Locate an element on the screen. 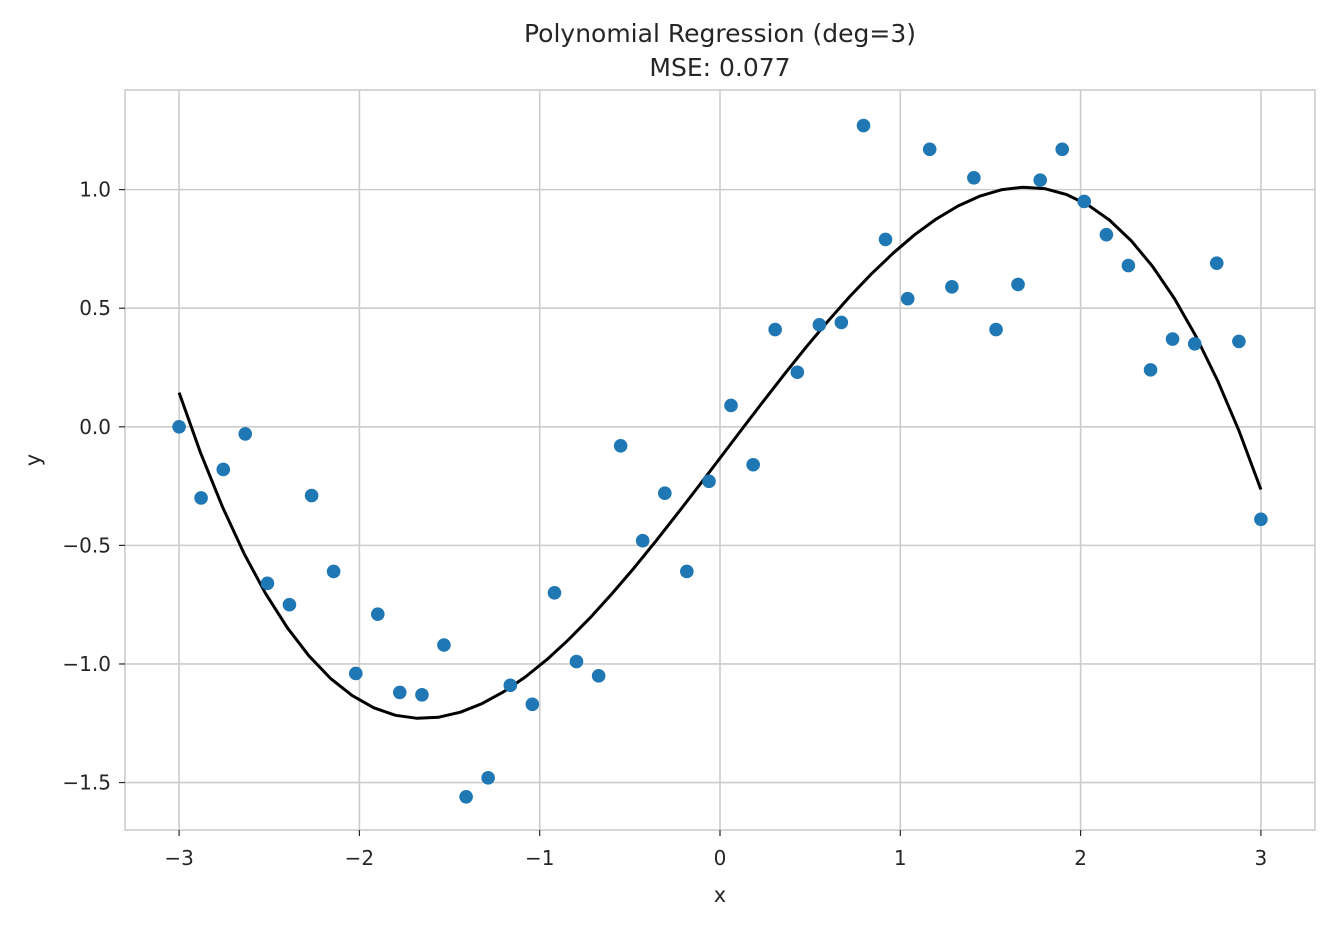  x-tick-label: −3 is located at coordinates (178, 858).